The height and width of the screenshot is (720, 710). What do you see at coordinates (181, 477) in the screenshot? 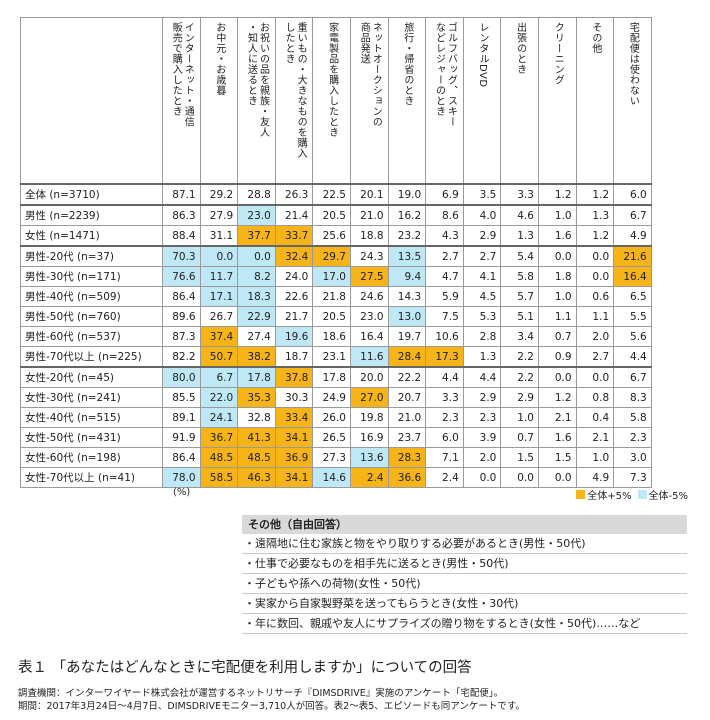
I see `value-cell: 78.0` at bounding box center [181, 477].